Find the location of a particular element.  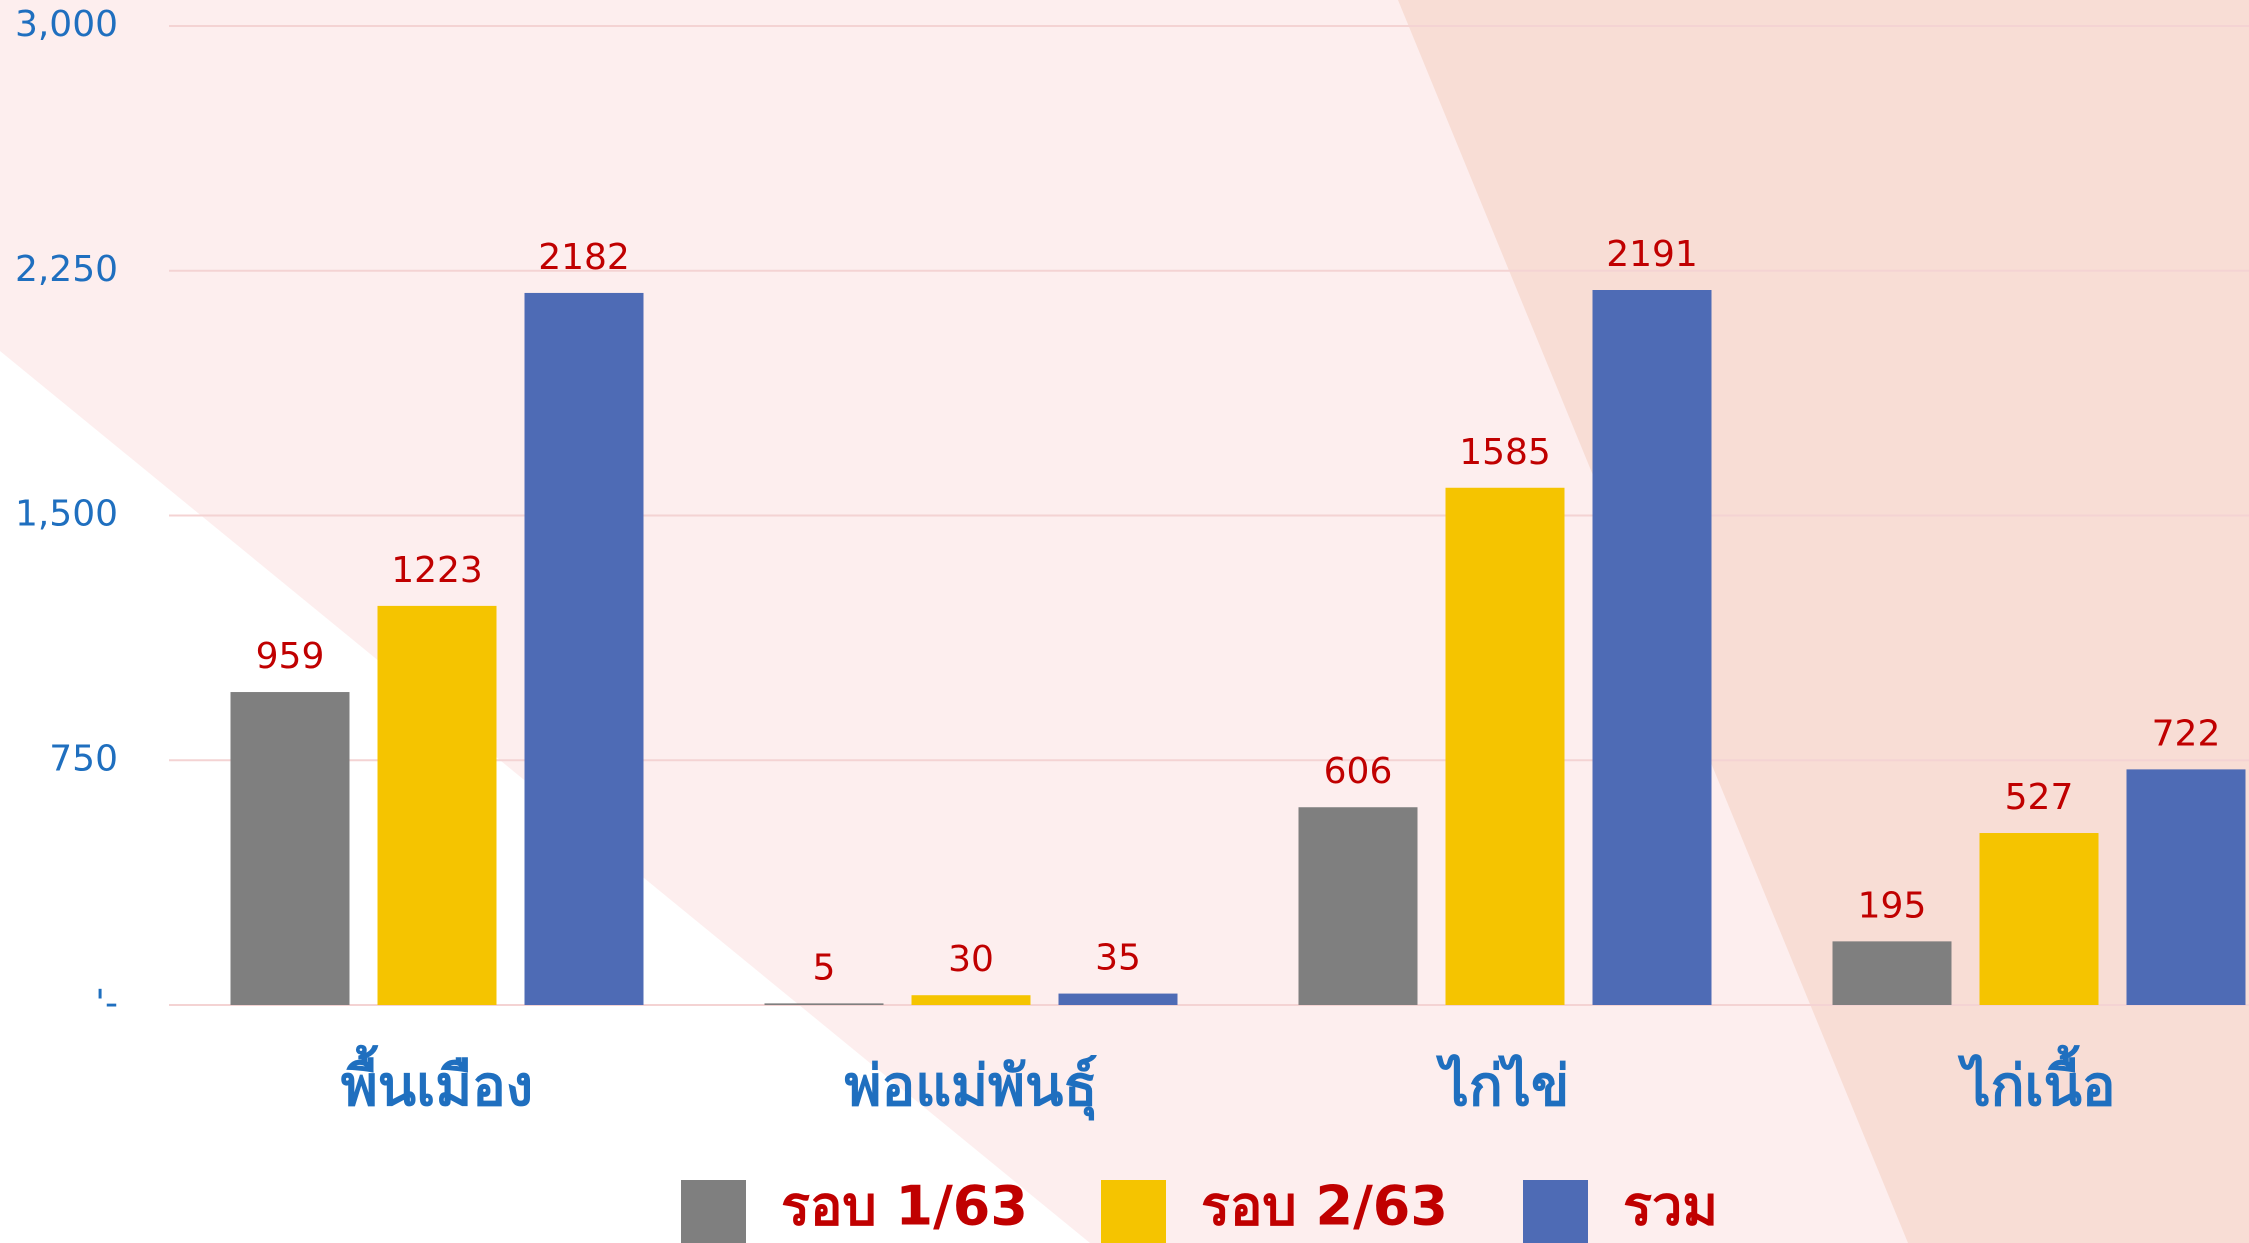

y-tick-label: 2,250 is located at coordinates (66, 269).